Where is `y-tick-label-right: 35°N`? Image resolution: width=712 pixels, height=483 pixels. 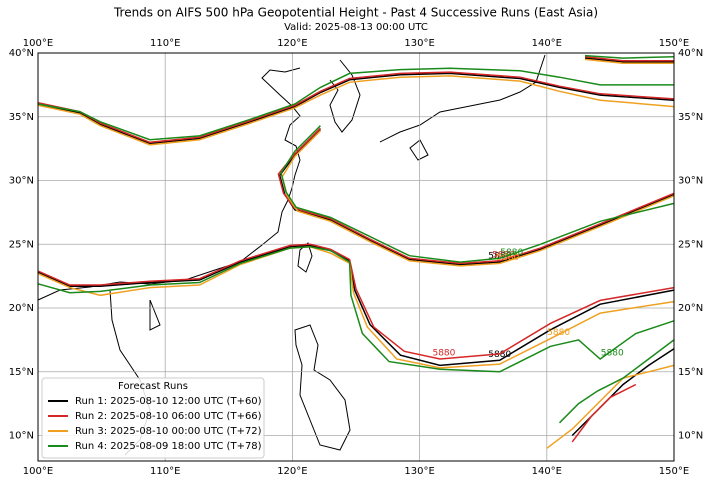
y-tick-label-right: 35°N is located at coordinates (690, 117).